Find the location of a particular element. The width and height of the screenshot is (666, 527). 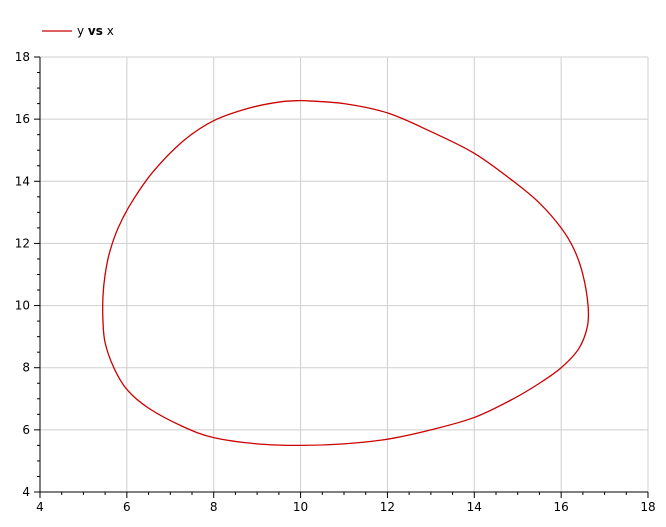

x-tick-label-2: 8 is located at coordinates (214, 507).